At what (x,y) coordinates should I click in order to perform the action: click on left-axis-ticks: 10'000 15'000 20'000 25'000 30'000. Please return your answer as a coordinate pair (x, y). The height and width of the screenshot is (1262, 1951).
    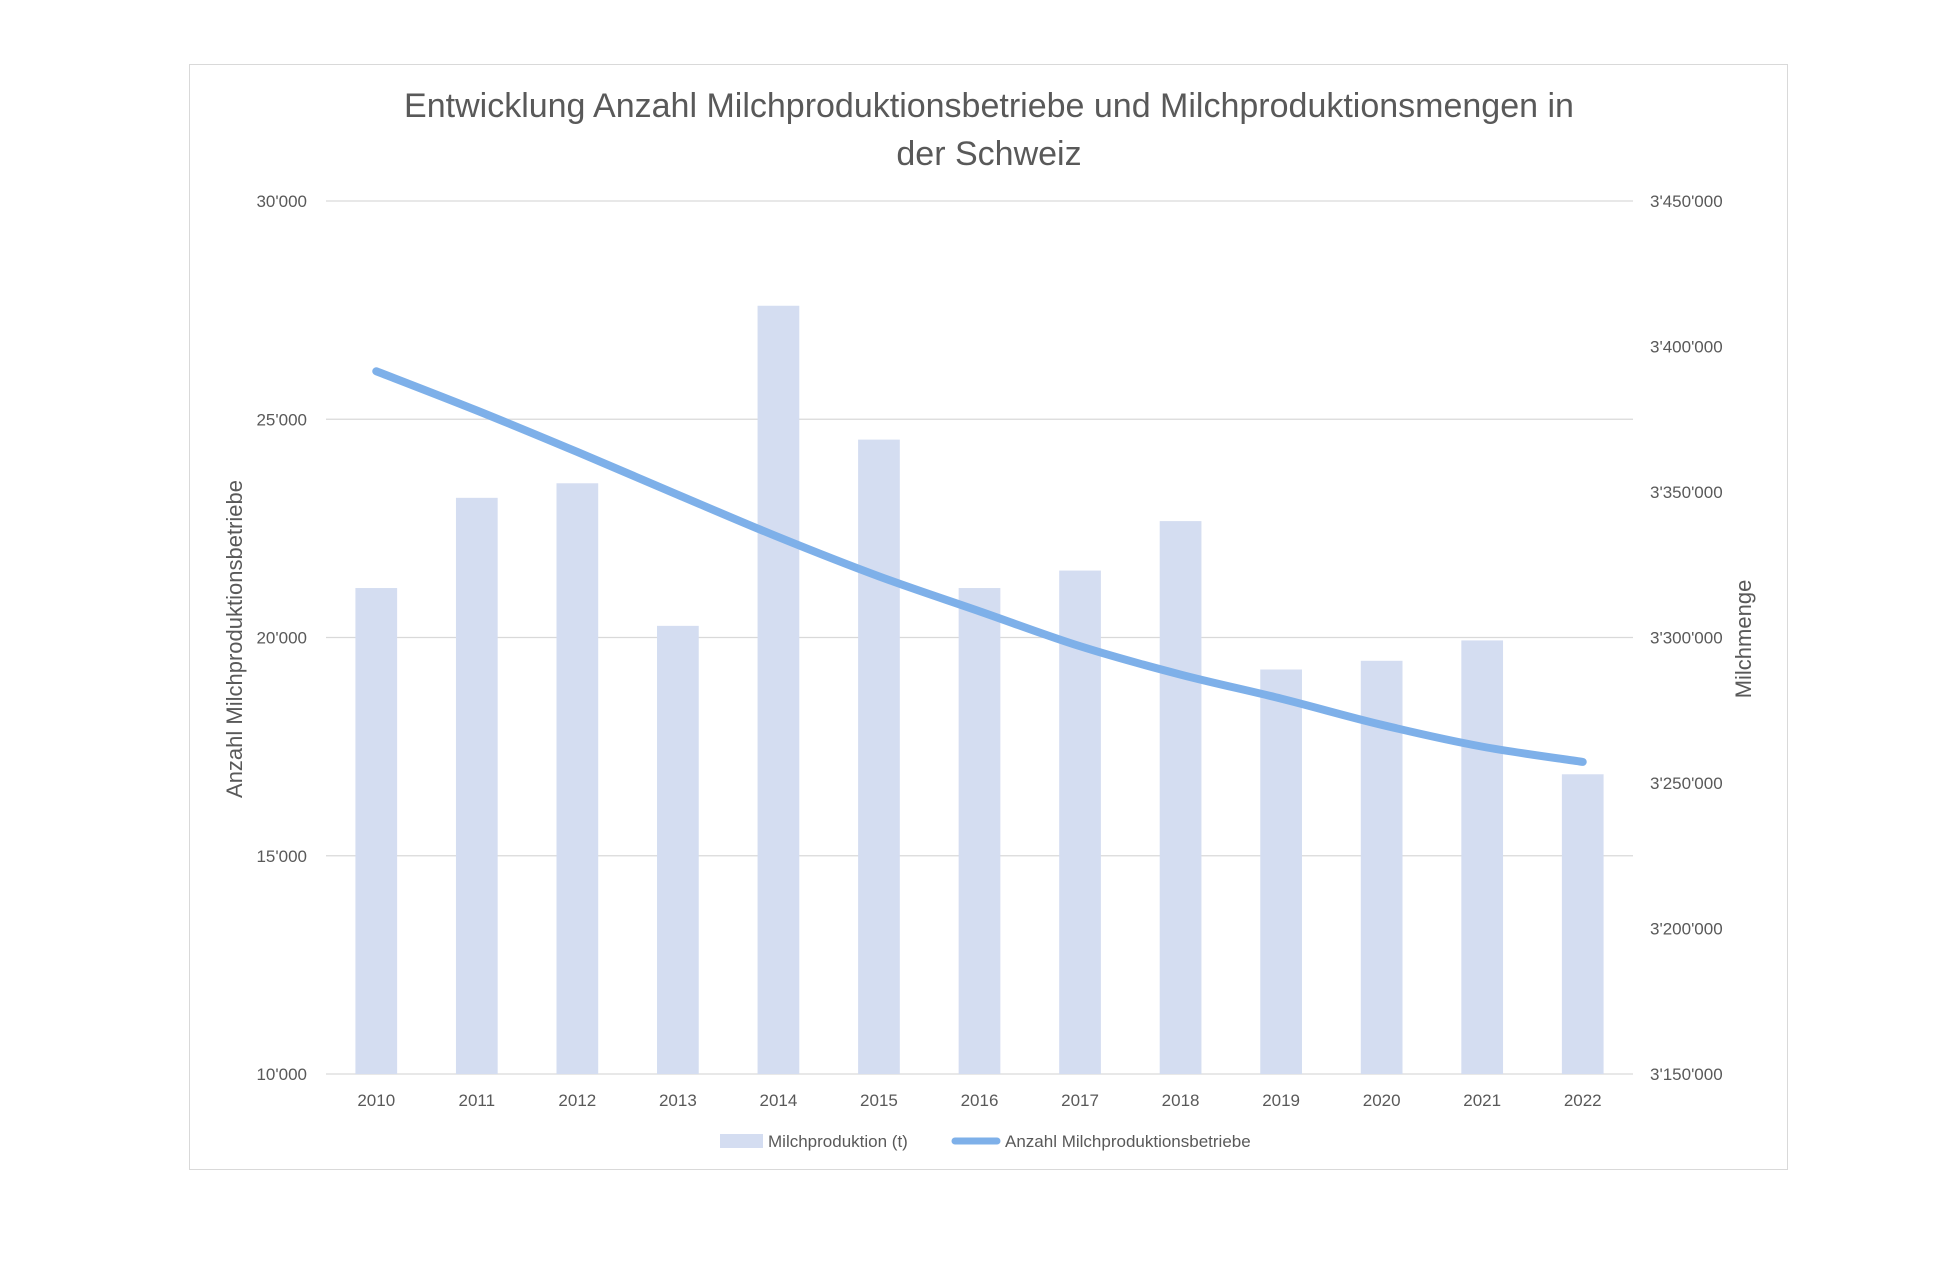
    Looking at the image, I should click on (281, 638).